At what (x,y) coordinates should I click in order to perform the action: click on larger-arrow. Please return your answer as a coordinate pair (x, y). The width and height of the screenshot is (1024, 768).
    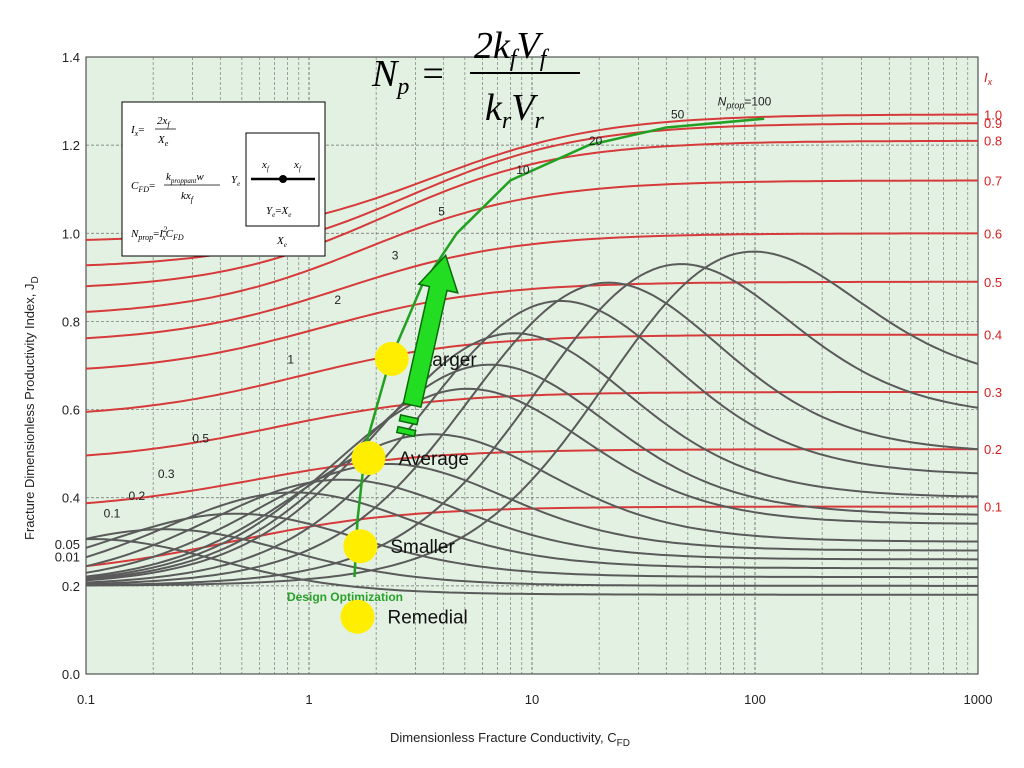
    Looking at the image, I should click on (430, 331).